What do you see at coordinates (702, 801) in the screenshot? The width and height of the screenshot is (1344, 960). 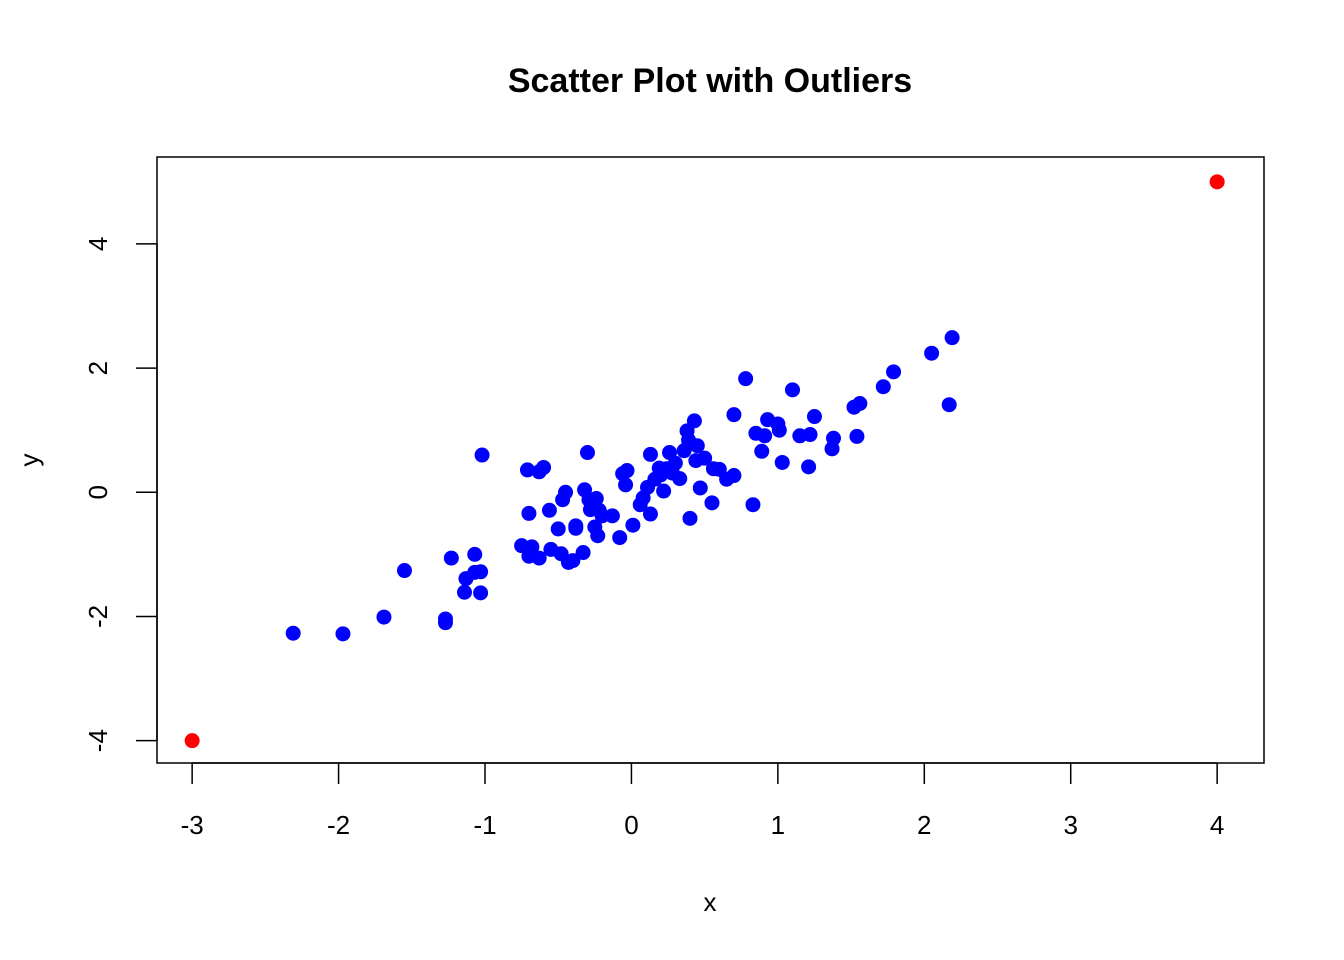 I see `x-axis: -3 -2 -1 0 1 2 3 4` at bounding box center [702, 801].